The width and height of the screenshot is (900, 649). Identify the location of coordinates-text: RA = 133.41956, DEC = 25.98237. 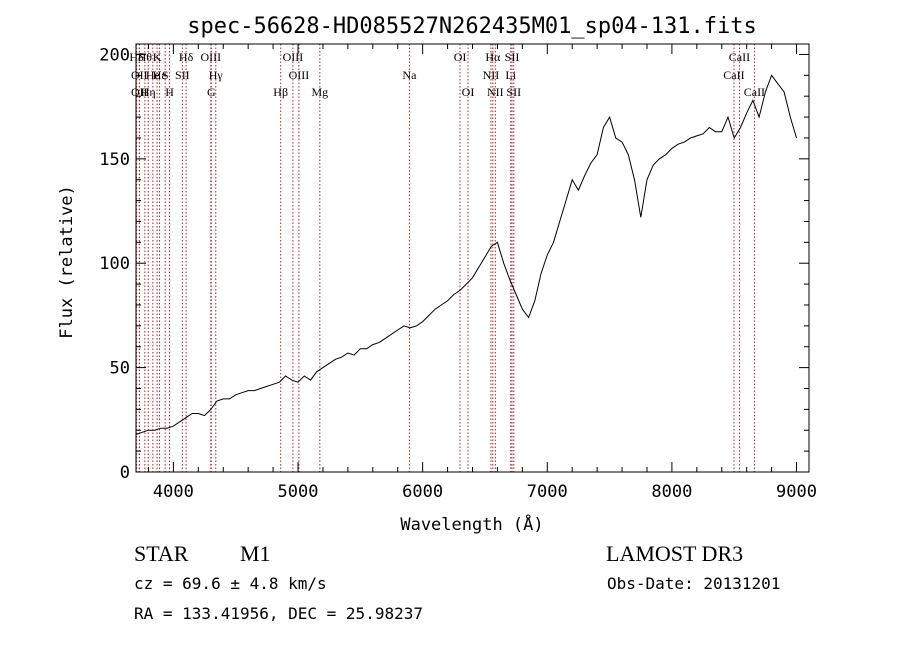
(278, 613).